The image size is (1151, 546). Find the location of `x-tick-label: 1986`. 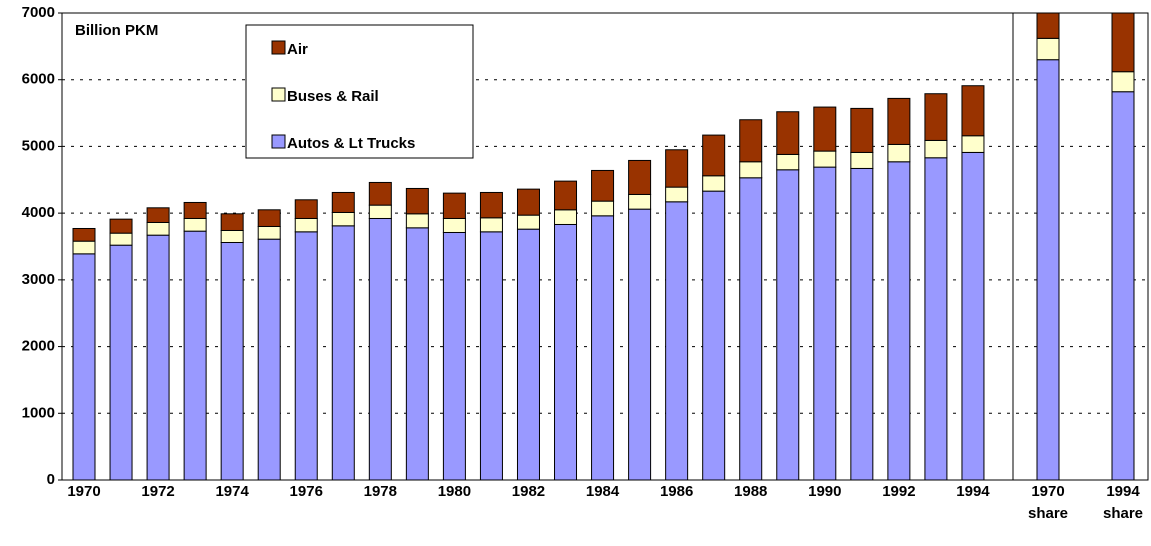

x-tick-label: 1986 is located at coordinates (676, 491).